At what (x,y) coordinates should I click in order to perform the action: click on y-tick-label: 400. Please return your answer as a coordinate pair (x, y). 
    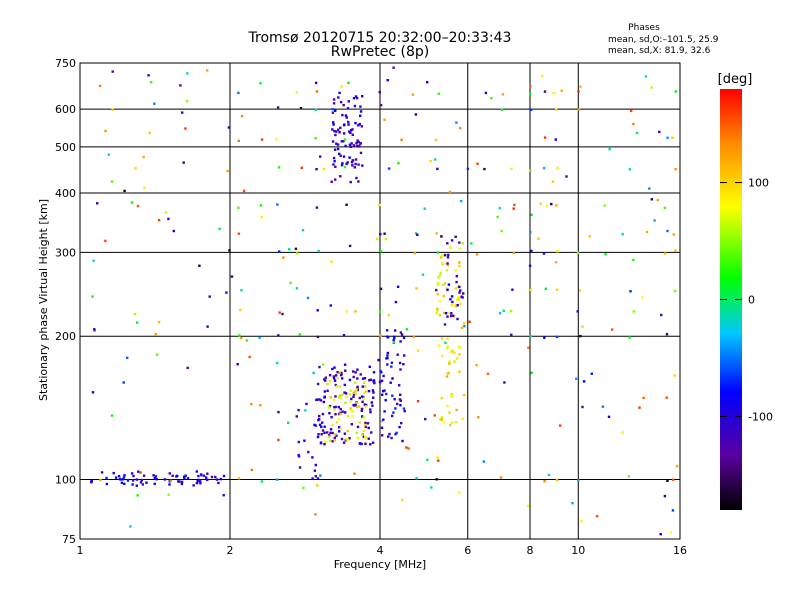
    Looking at the image, I should click on (65, 193).